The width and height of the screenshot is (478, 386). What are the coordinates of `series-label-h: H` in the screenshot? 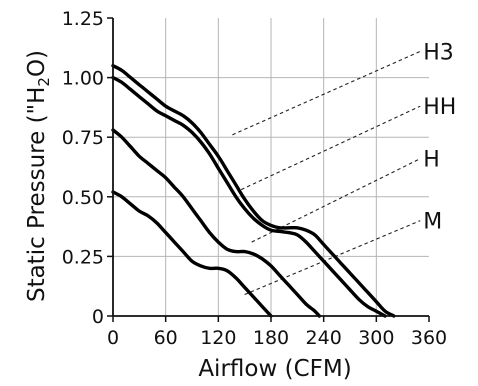 It's located at (431, 160).